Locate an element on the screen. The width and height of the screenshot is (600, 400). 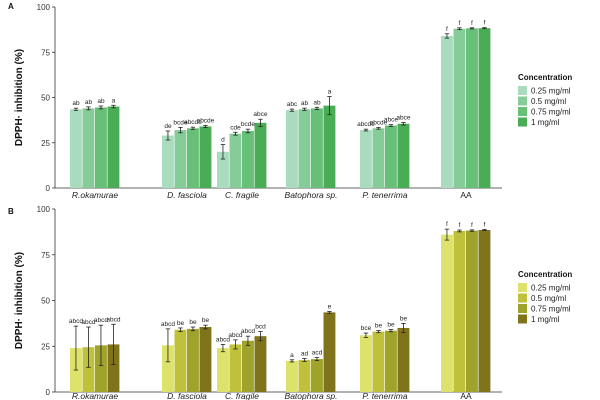
significance-letter: a is located at coordinates (330, 92).